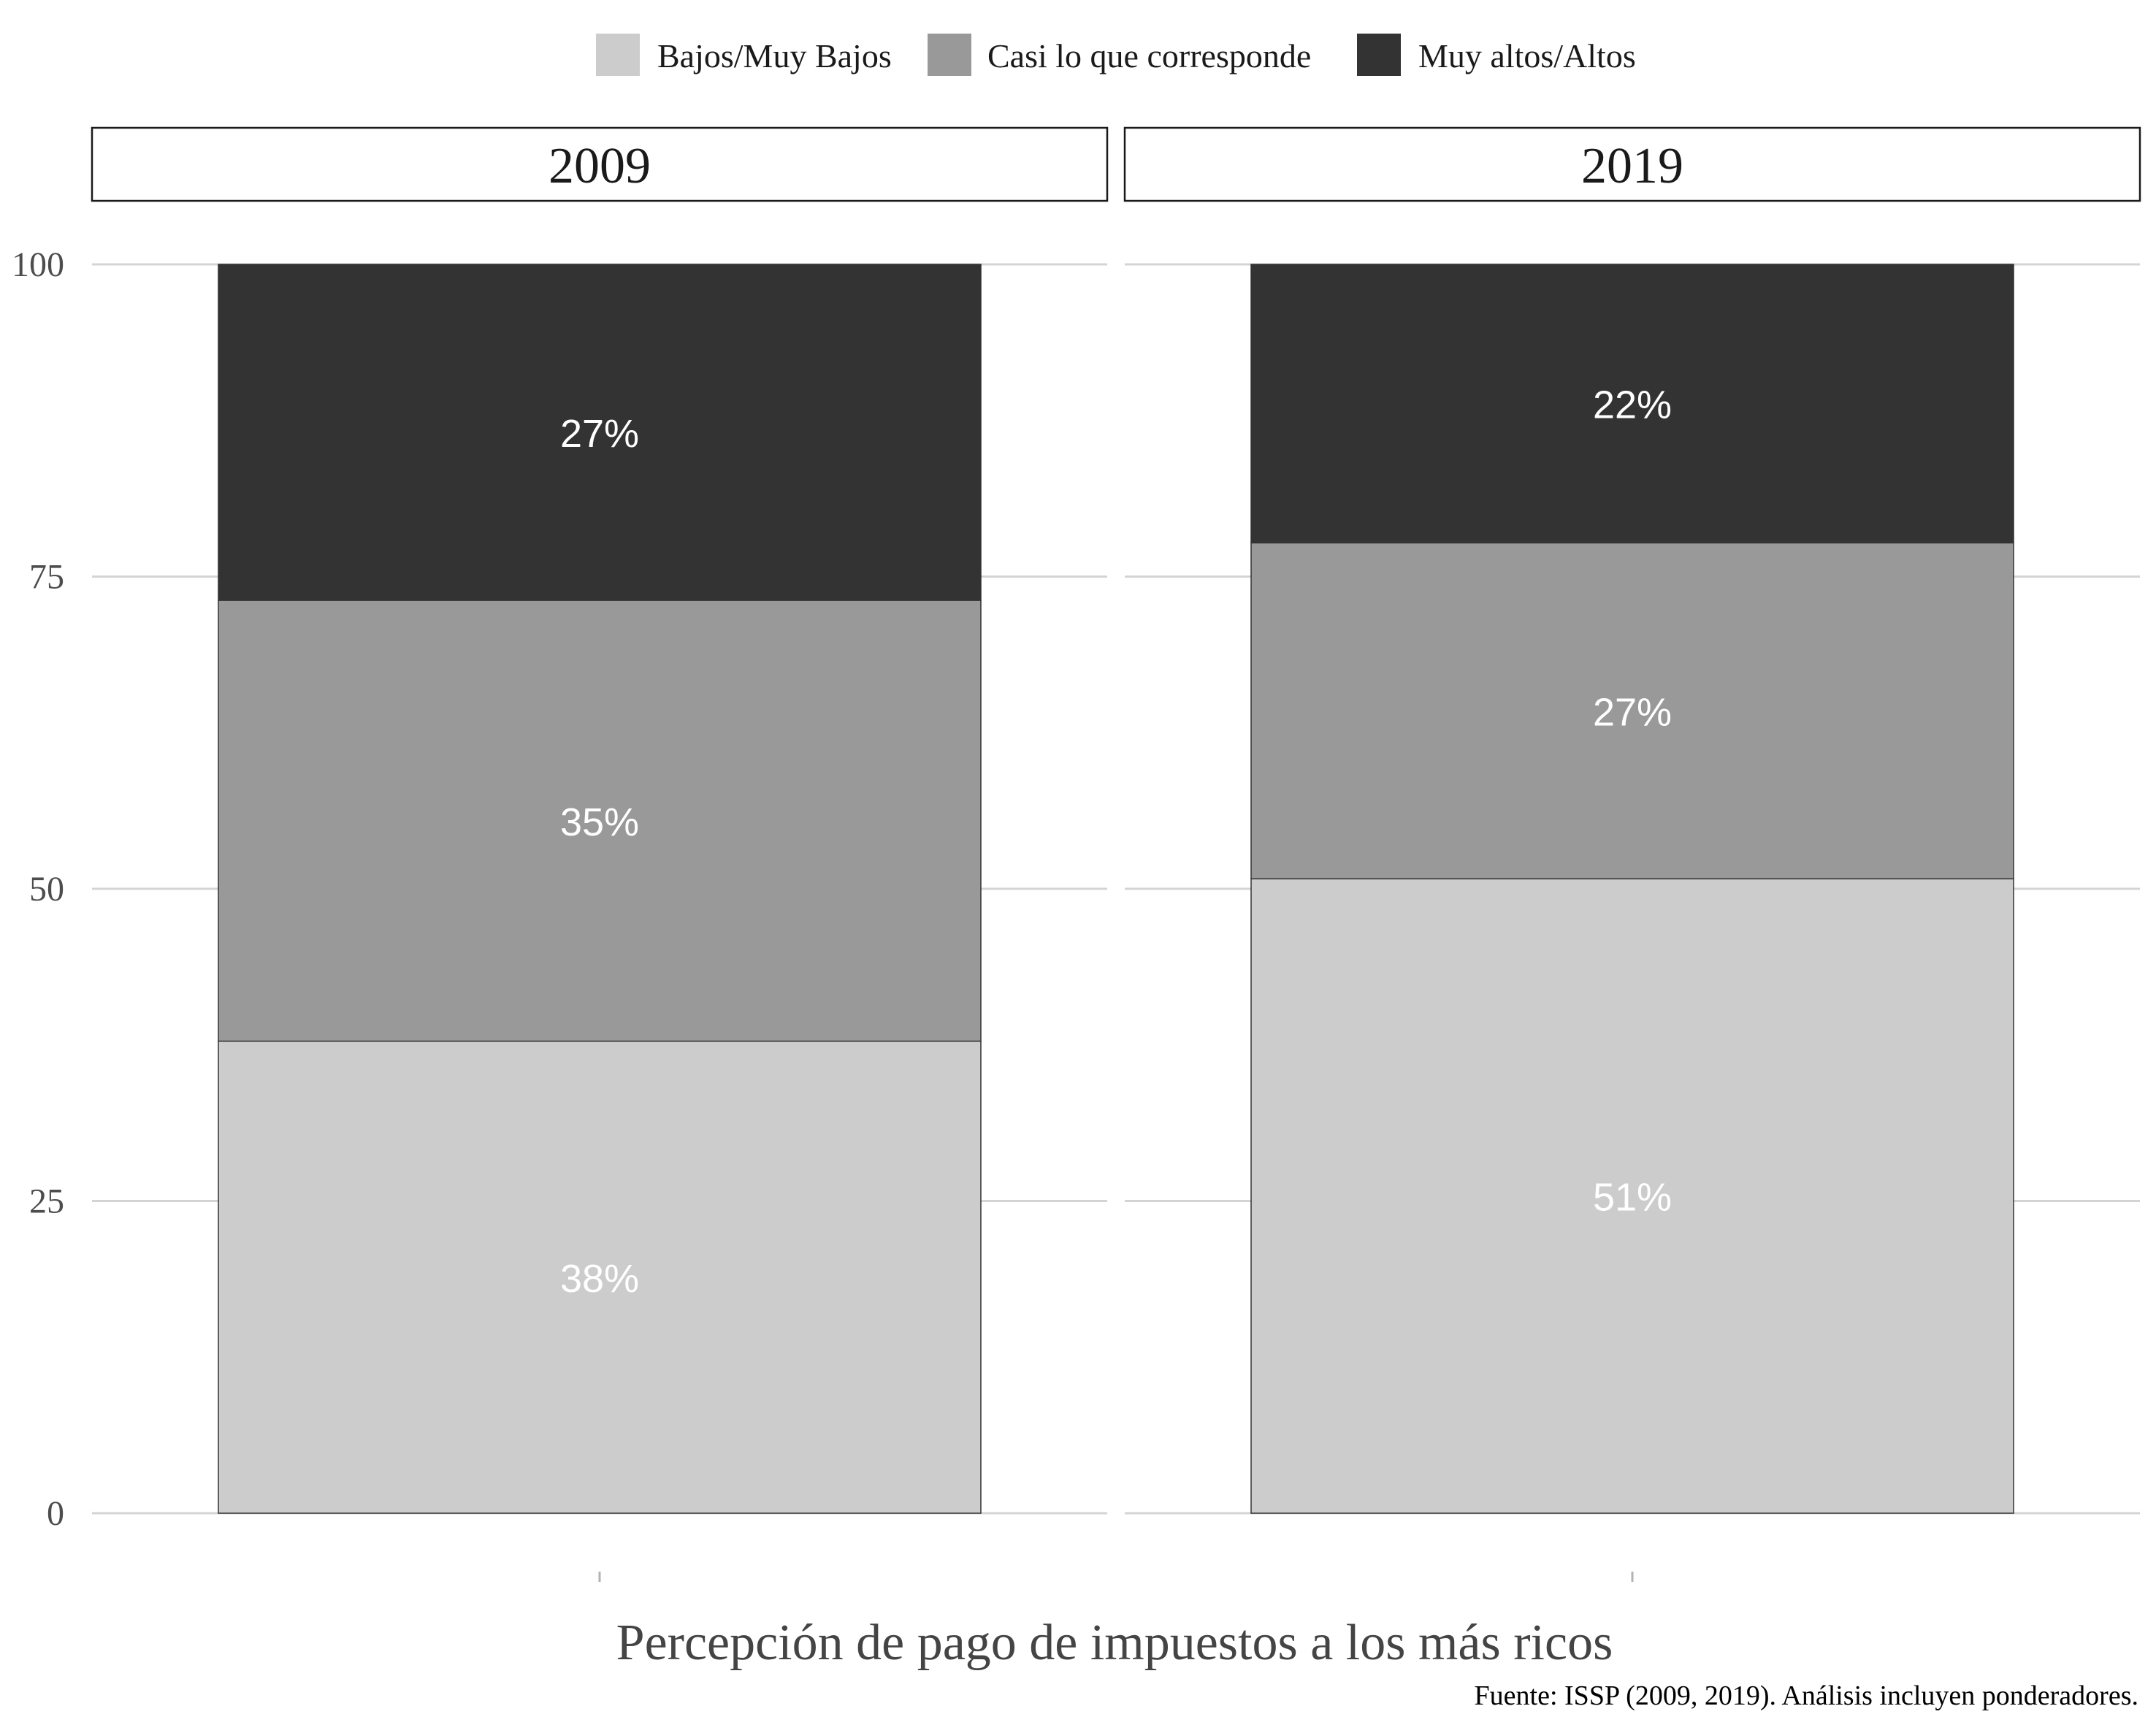  What do you see at coordinates (46, 1201) in the screenshot?
I see `y-tick-label-25: 25` at bounding box center [46, 1201].